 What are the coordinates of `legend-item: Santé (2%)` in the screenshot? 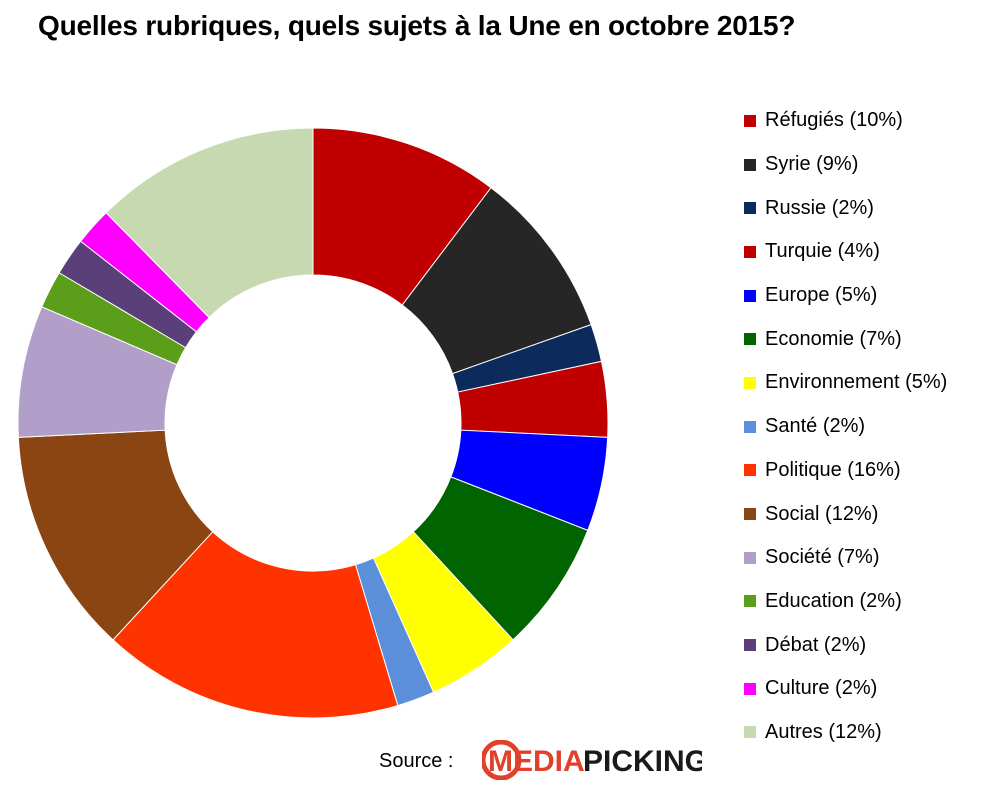 It's located at (845, 427).